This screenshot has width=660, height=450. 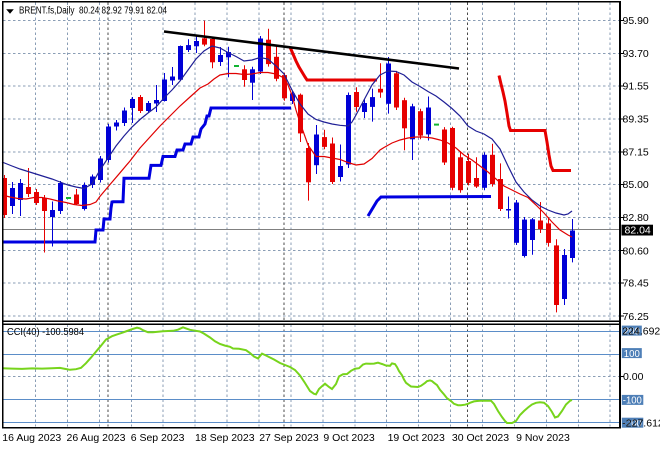 I want to click on svg-text: 30 Oct 2023, so click(x=480, y=438).